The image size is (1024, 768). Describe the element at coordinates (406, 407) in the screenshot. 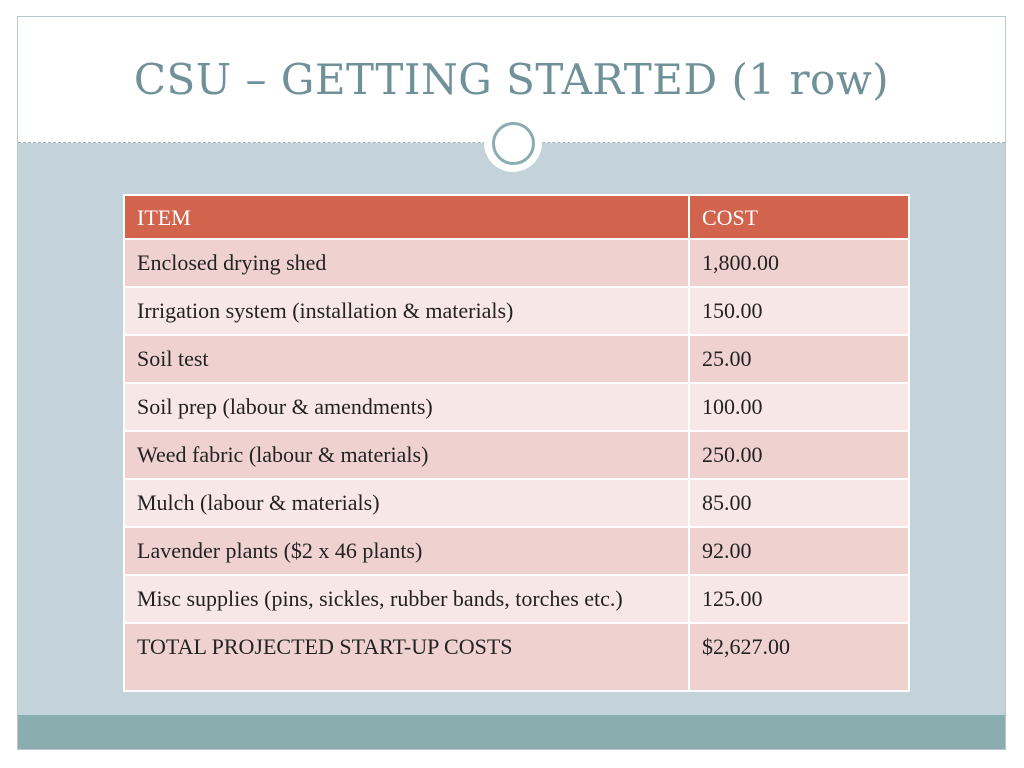

I see `item-cell: Soil prep (labour & amendments)` at that location.